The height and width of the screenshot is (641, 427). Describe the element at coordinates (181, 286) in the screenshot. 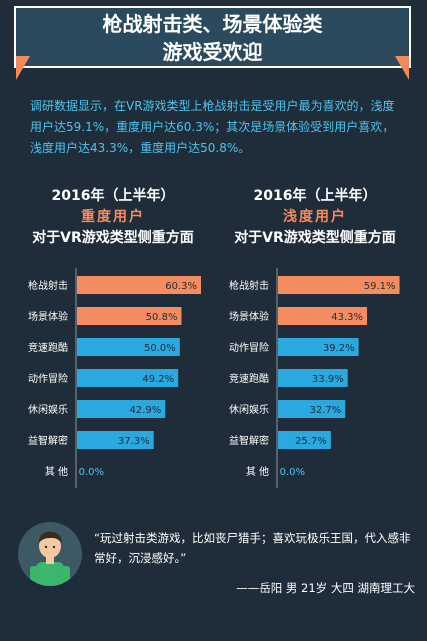

I see `value-label: 60.3%` at that location.